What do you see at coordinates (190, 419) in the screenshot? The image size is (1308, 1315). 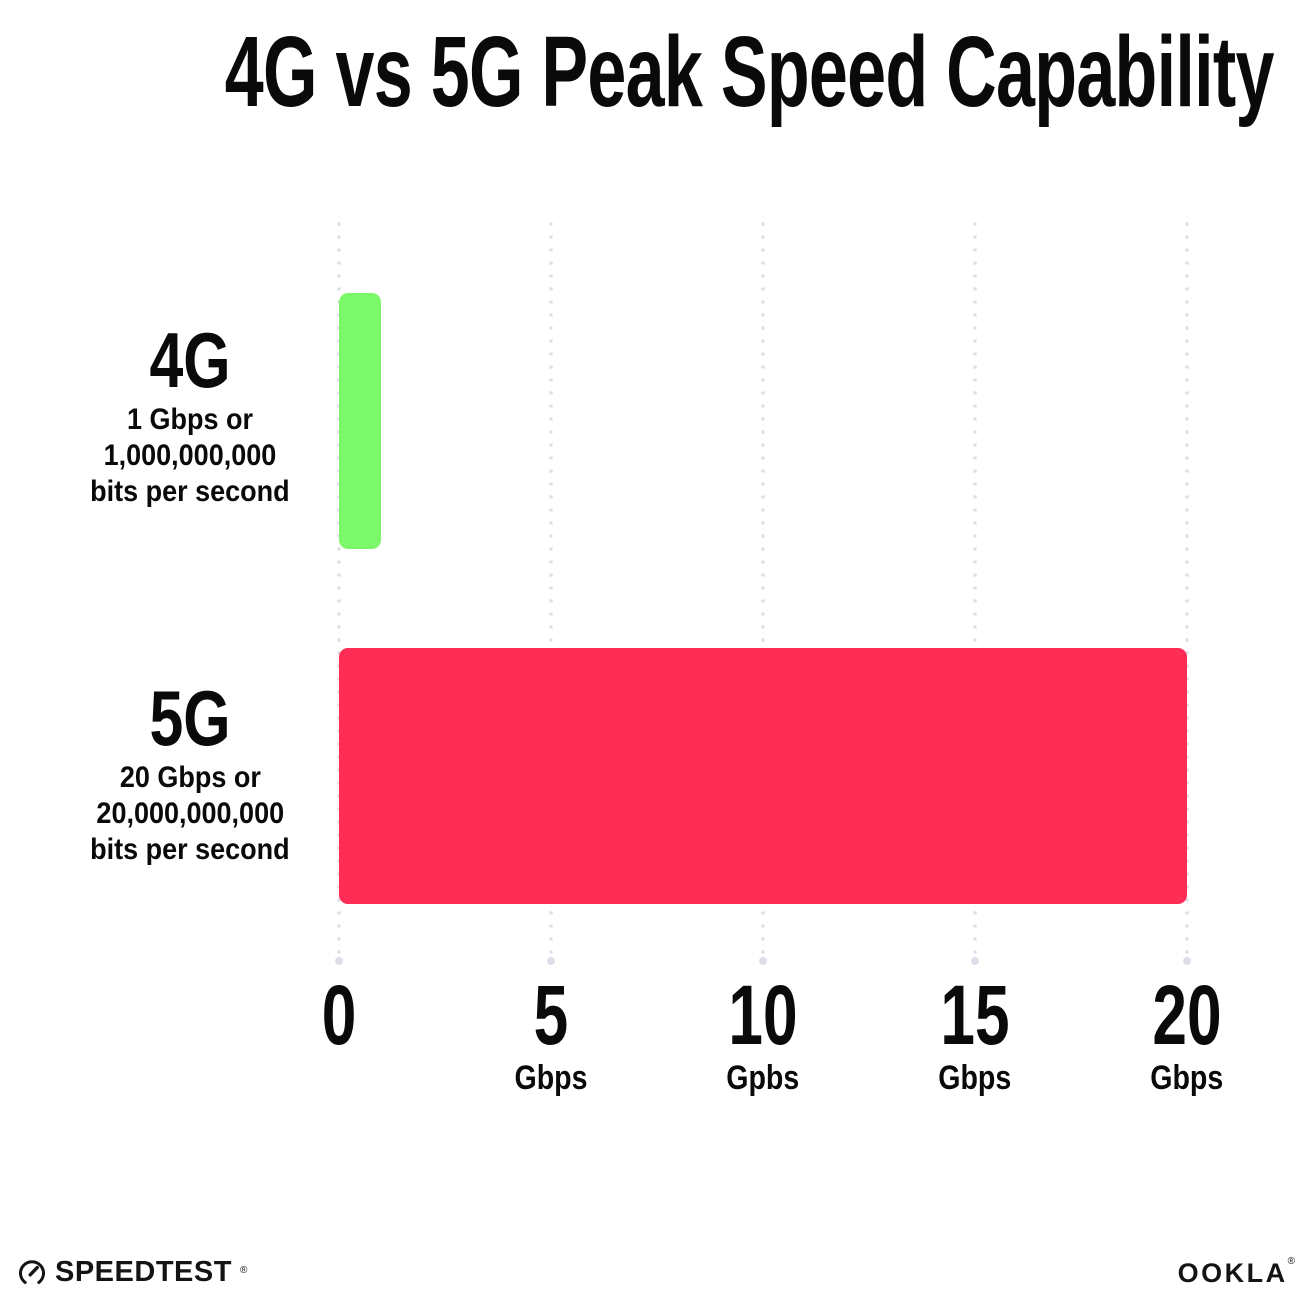 I see `row-sub-4g-line1: 1 Gbps or` at bounding box center [190, 419].